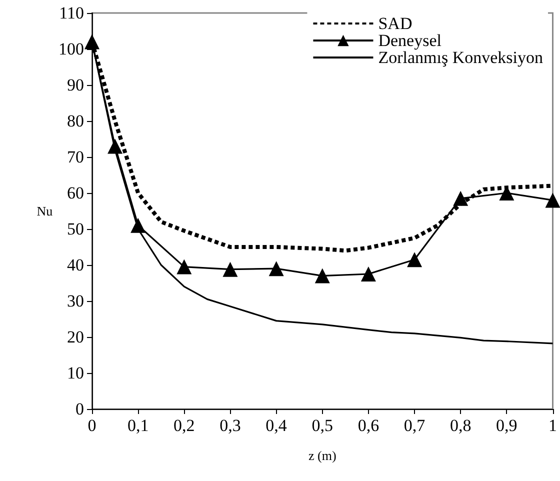  What do you see at coordinates (71, 49) in the screenshot?
I see `y-tick-label: 100` at bounding box center [71, 49].